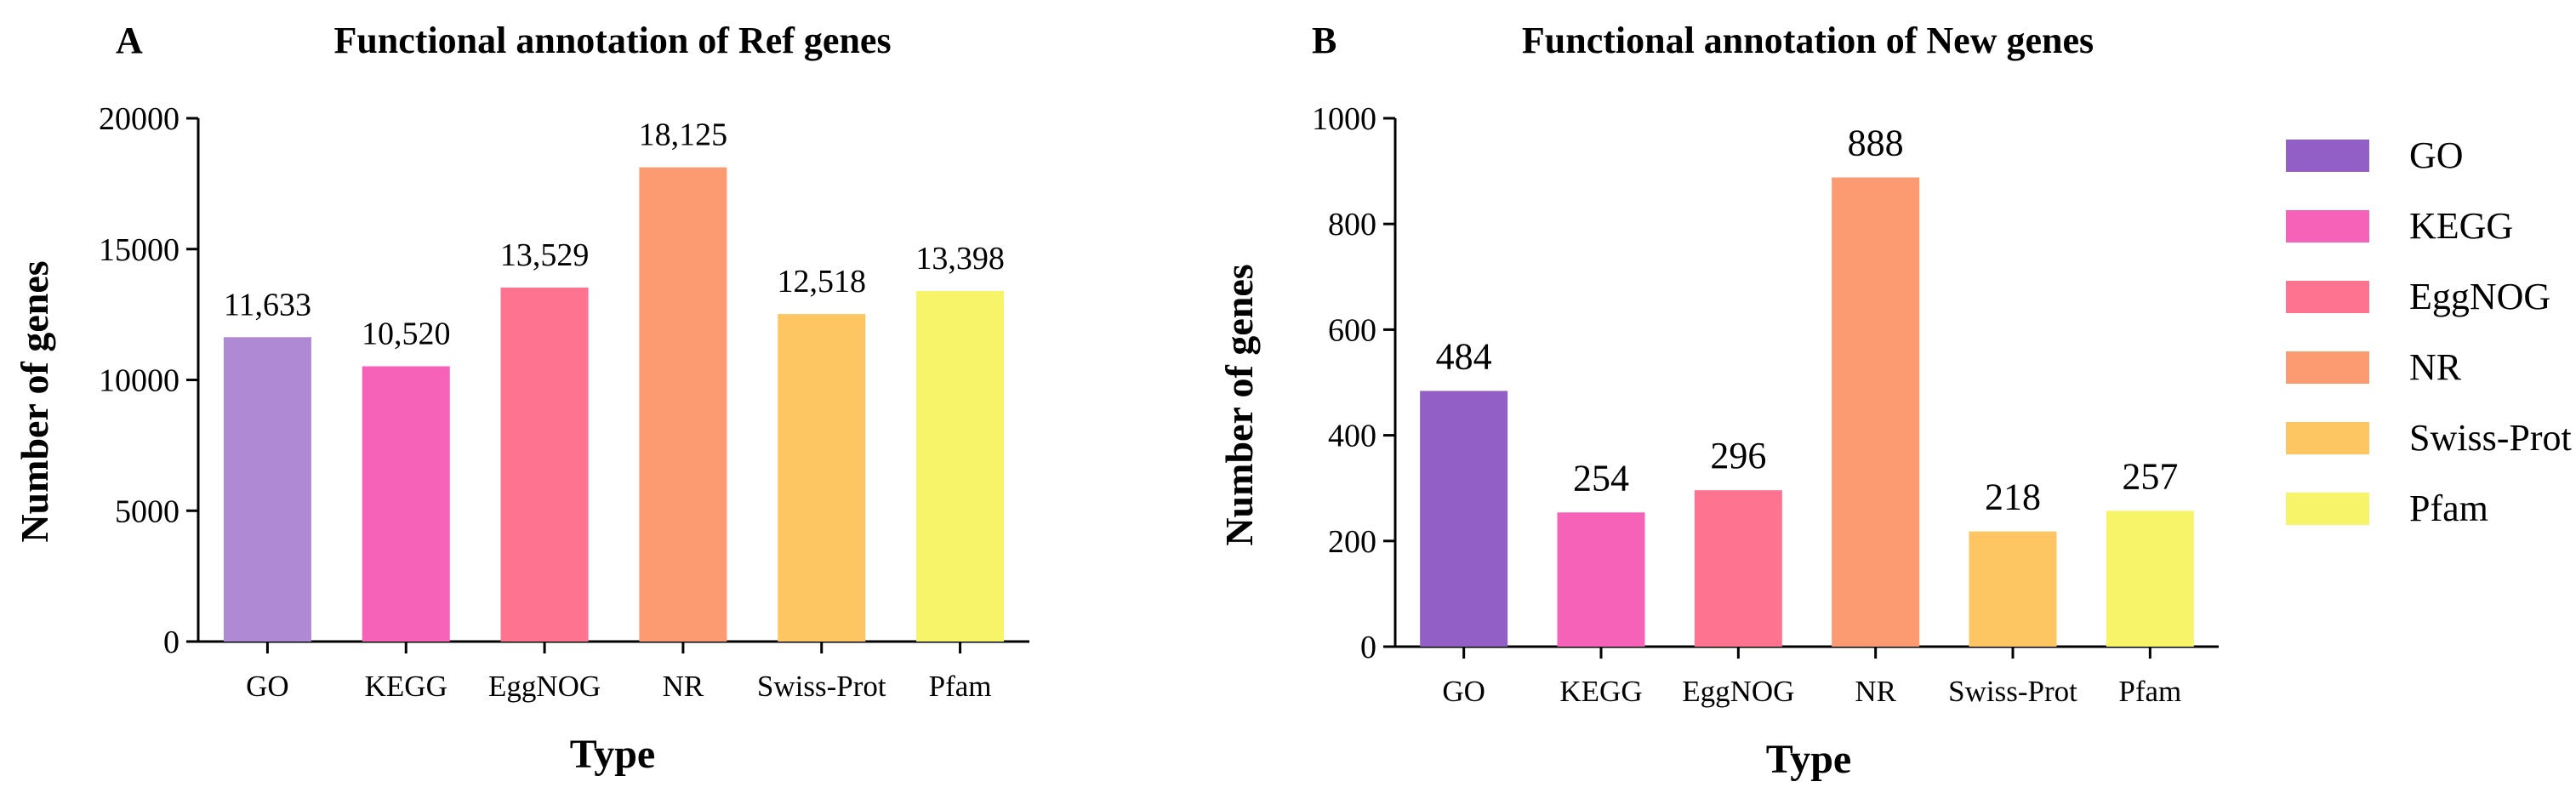 The image size is (2576, 793). I want to click on legend-swatch-nr, so click(2327, 368).